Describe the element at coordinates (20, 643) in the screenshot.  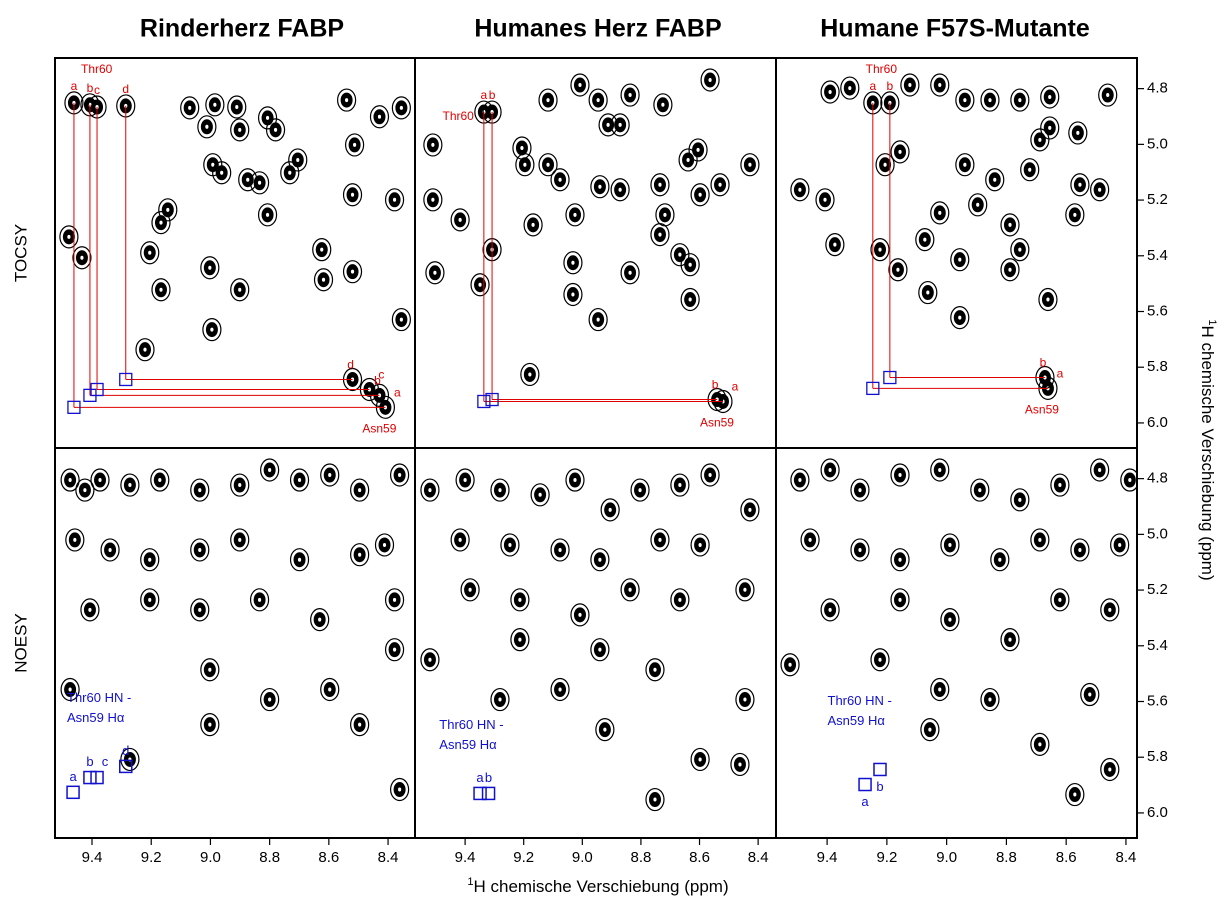
I see `row-label: NOESY` at that location.